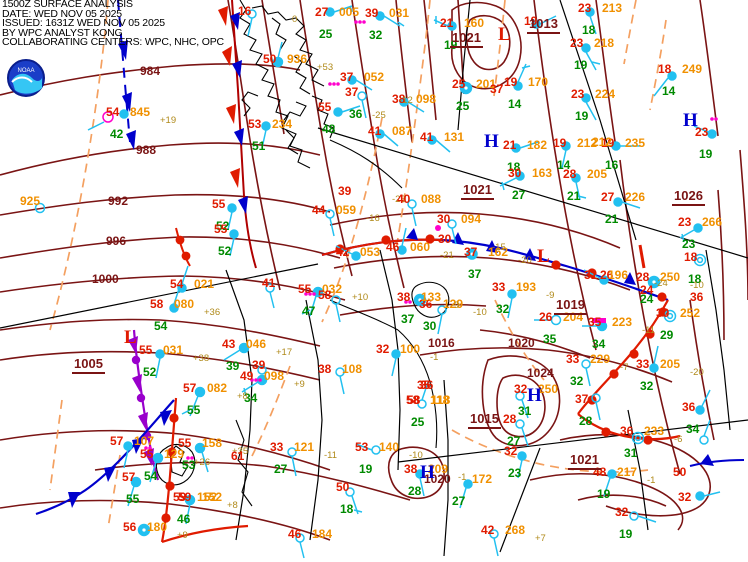  I want to click on isobar-label-984: 984, so click(150, 71).